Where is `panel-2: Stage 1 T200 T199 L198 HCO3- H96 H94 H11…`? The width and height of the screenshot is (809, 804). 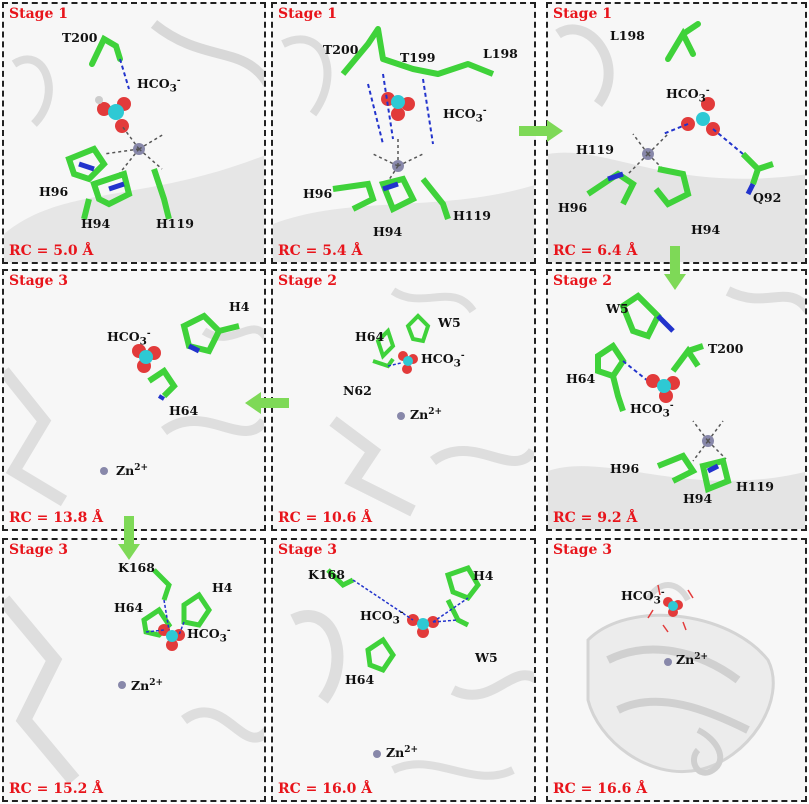 panel-2: Stage 1 T200 T199 L198 HCO3- H96 H94 H11… is located at coordinates (403, 133).